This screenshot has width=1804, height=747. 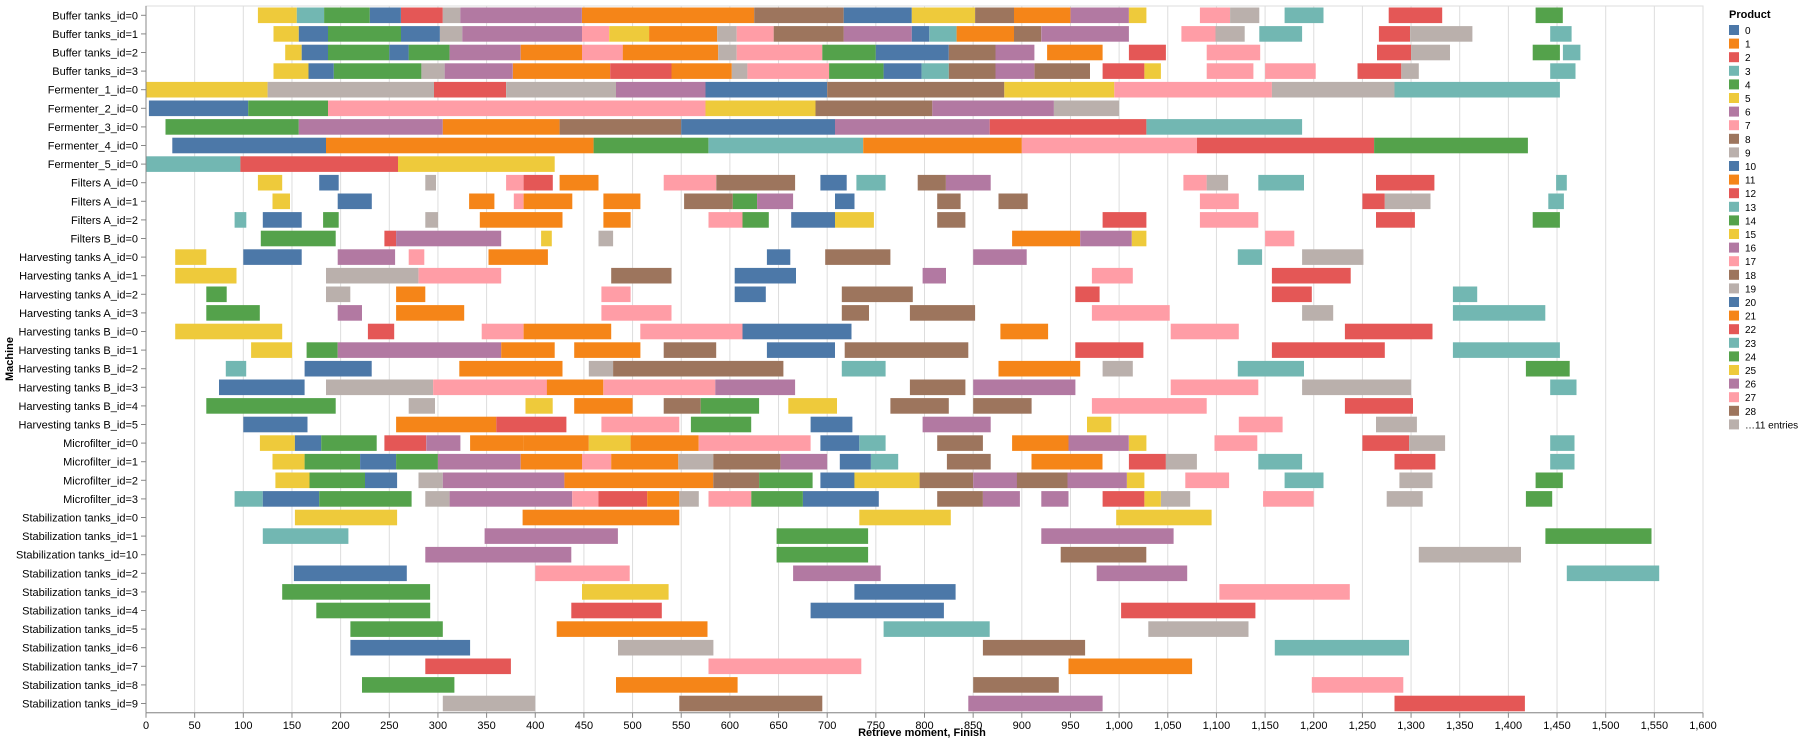 What do you see at coordinates (78, 351) in the screenshot?
I see `y-tick-label: Harvesting tanks B_id=1` at bounding box center [78, 351].